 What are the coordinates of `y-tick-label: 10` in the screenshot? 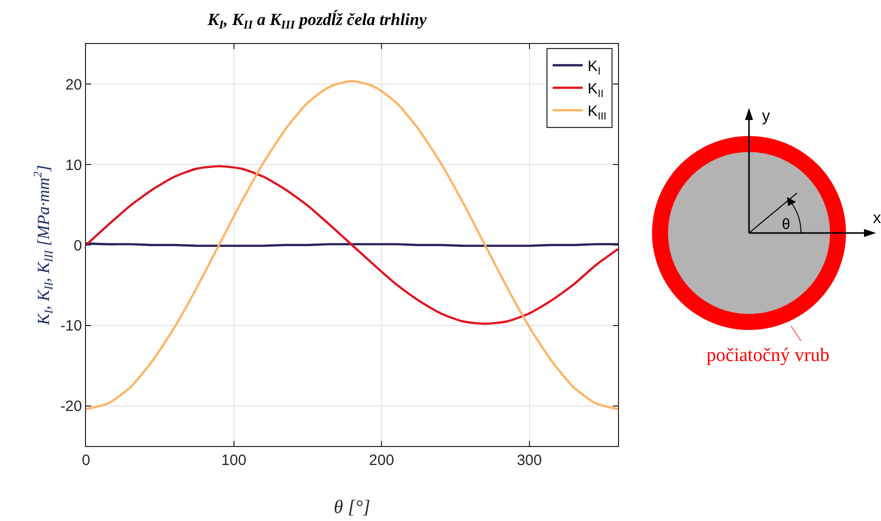 It's located at (73, 165).